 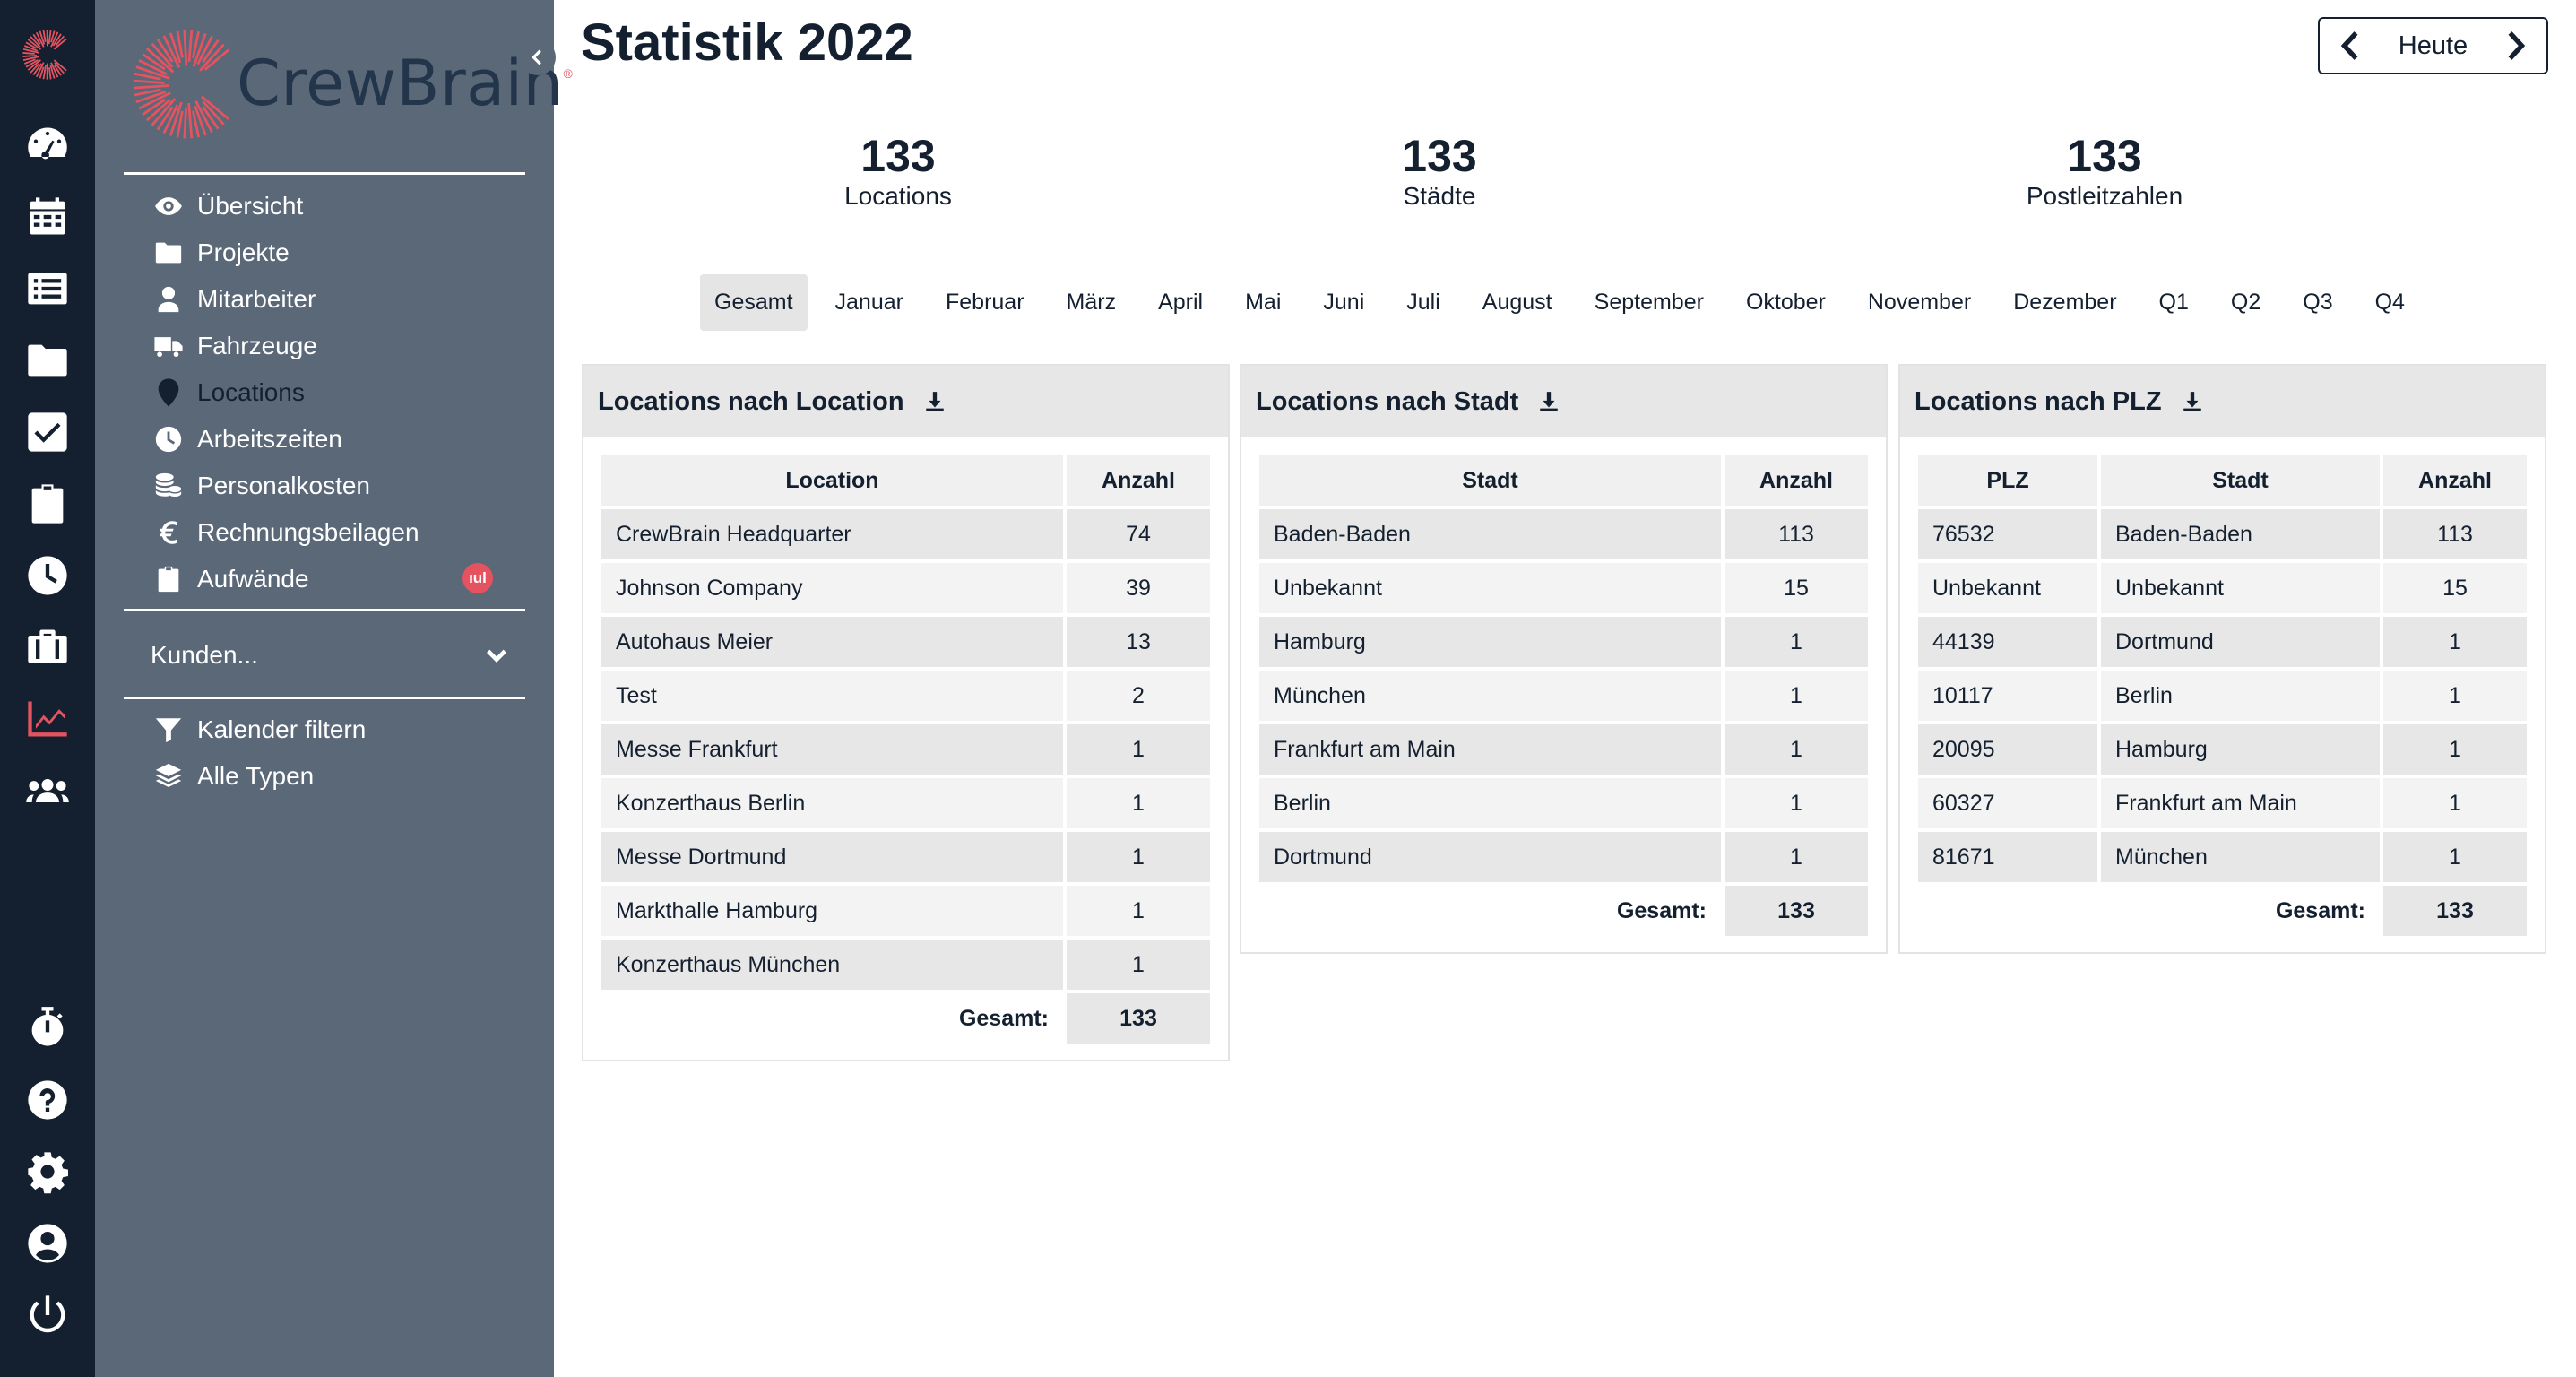 I want to click on nav-item-fahrzeuge: Fahrzeuge, so click(x=234, y=346).